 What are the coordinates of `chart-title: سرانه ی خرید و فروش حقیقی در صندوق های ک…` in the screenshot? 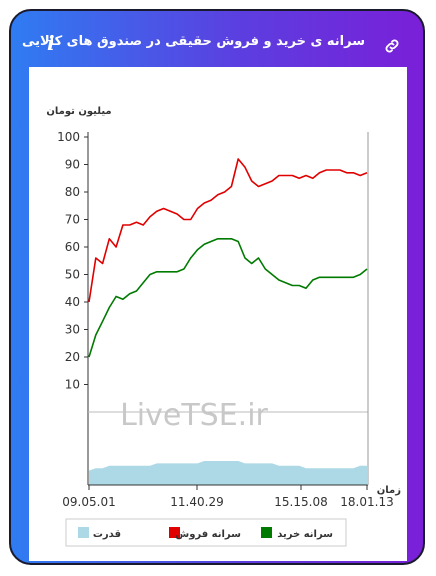 It's located at (193, 41).